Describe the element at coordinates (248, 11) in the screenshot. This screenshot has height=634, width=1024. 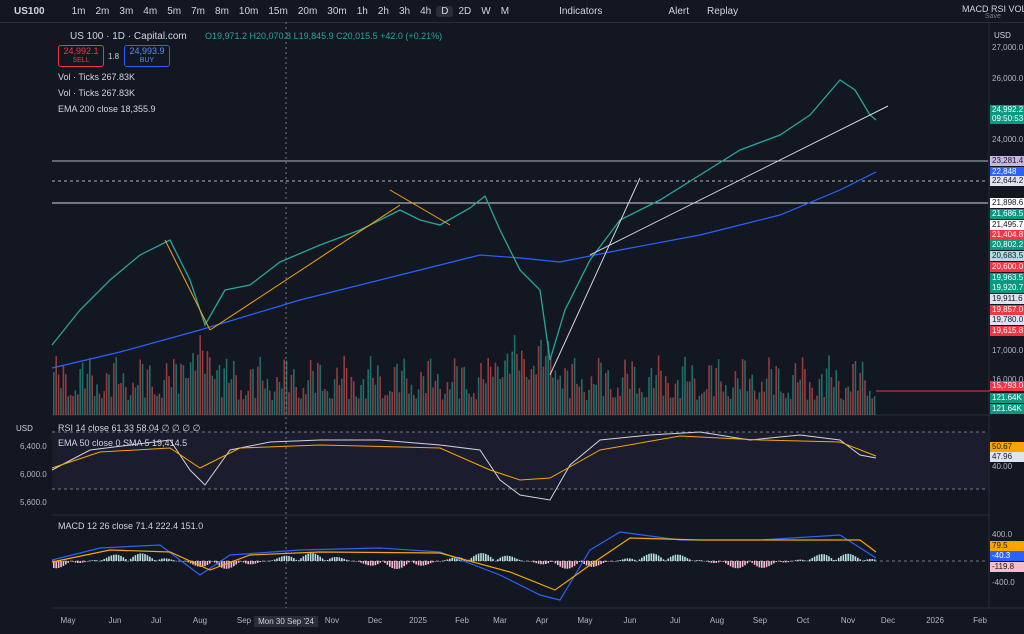
I see `interval-button: 10m` at that location.